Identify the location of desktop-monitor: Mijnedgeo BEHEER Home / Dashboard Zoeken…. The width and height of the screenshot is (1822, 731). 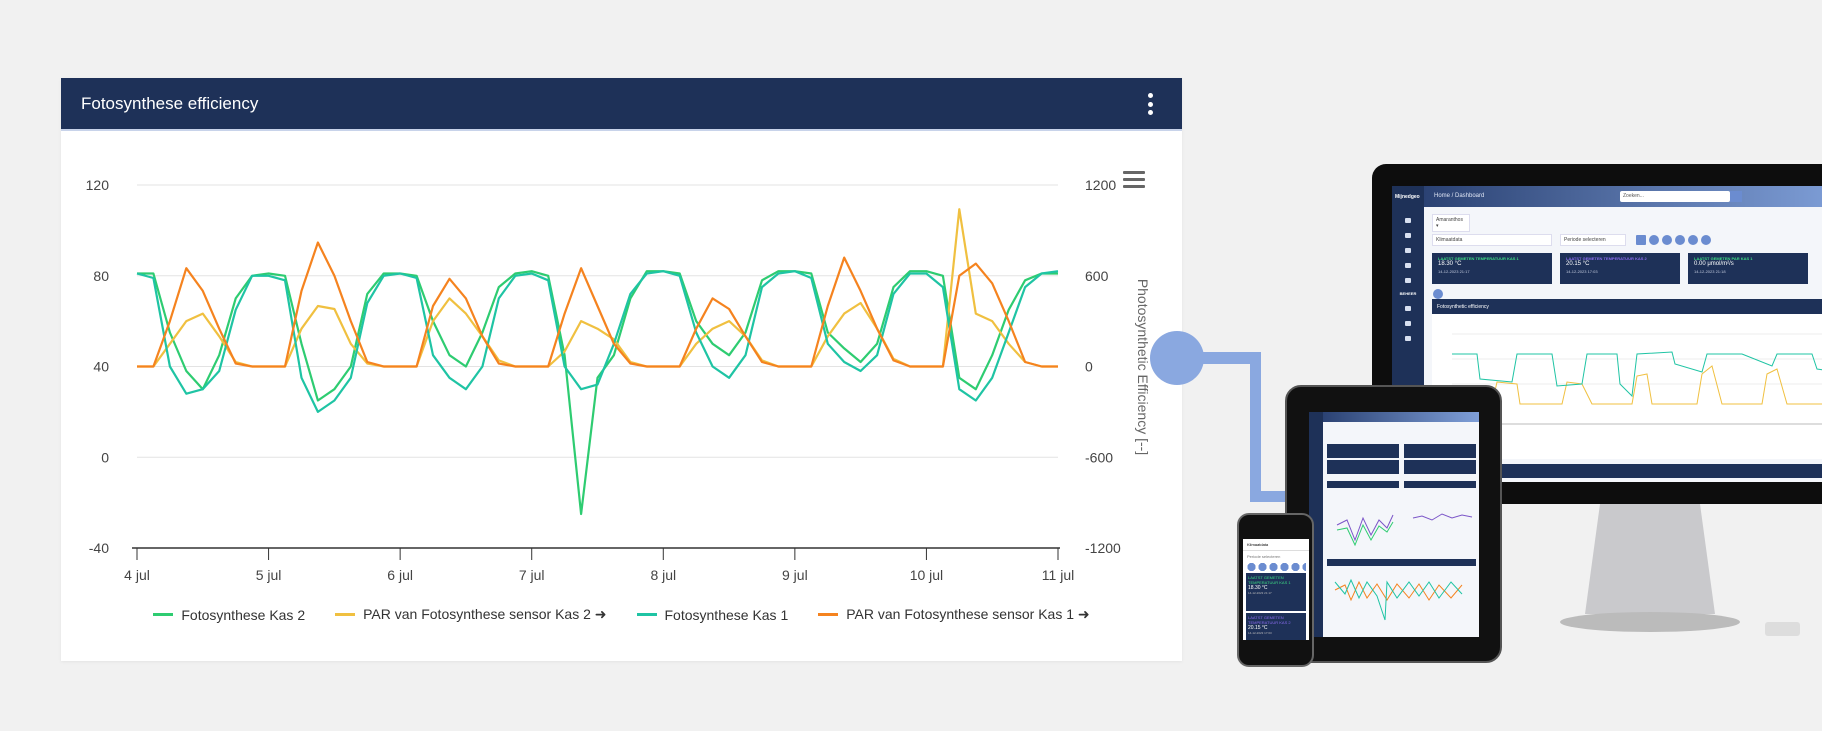
(1597, 334).